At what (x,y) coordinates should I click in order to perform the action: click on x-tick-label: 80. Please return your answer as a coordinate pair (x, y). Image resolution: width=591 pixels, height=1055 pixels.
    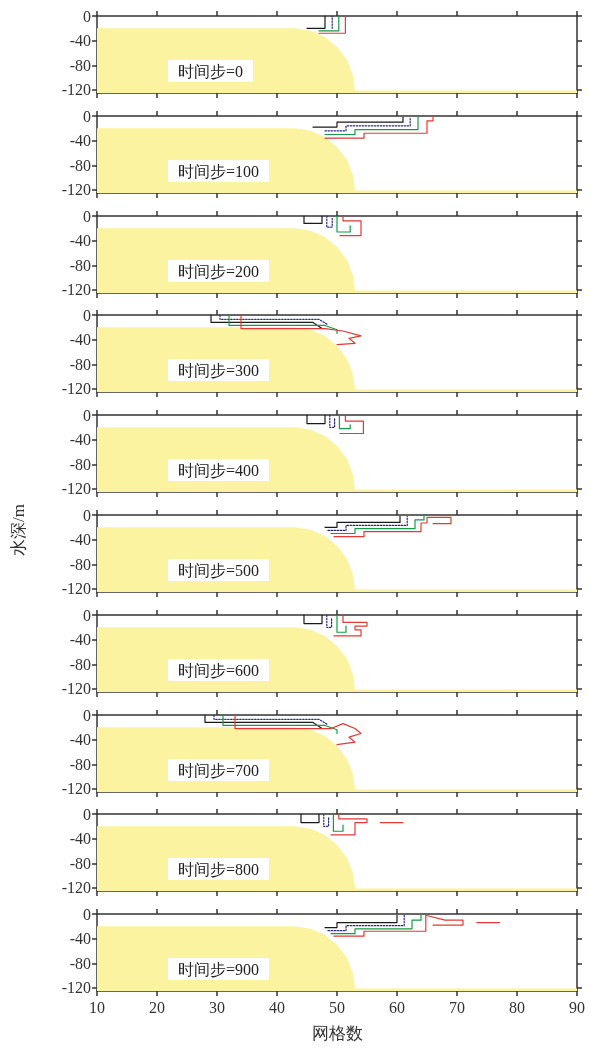
    Looking at the image, I should click on (517, 1007).